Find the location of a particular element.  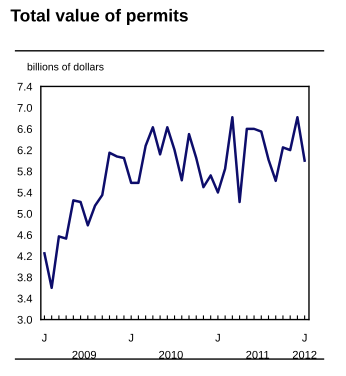

y-tick-label: 6.2 is located at coordinates (25, 150).